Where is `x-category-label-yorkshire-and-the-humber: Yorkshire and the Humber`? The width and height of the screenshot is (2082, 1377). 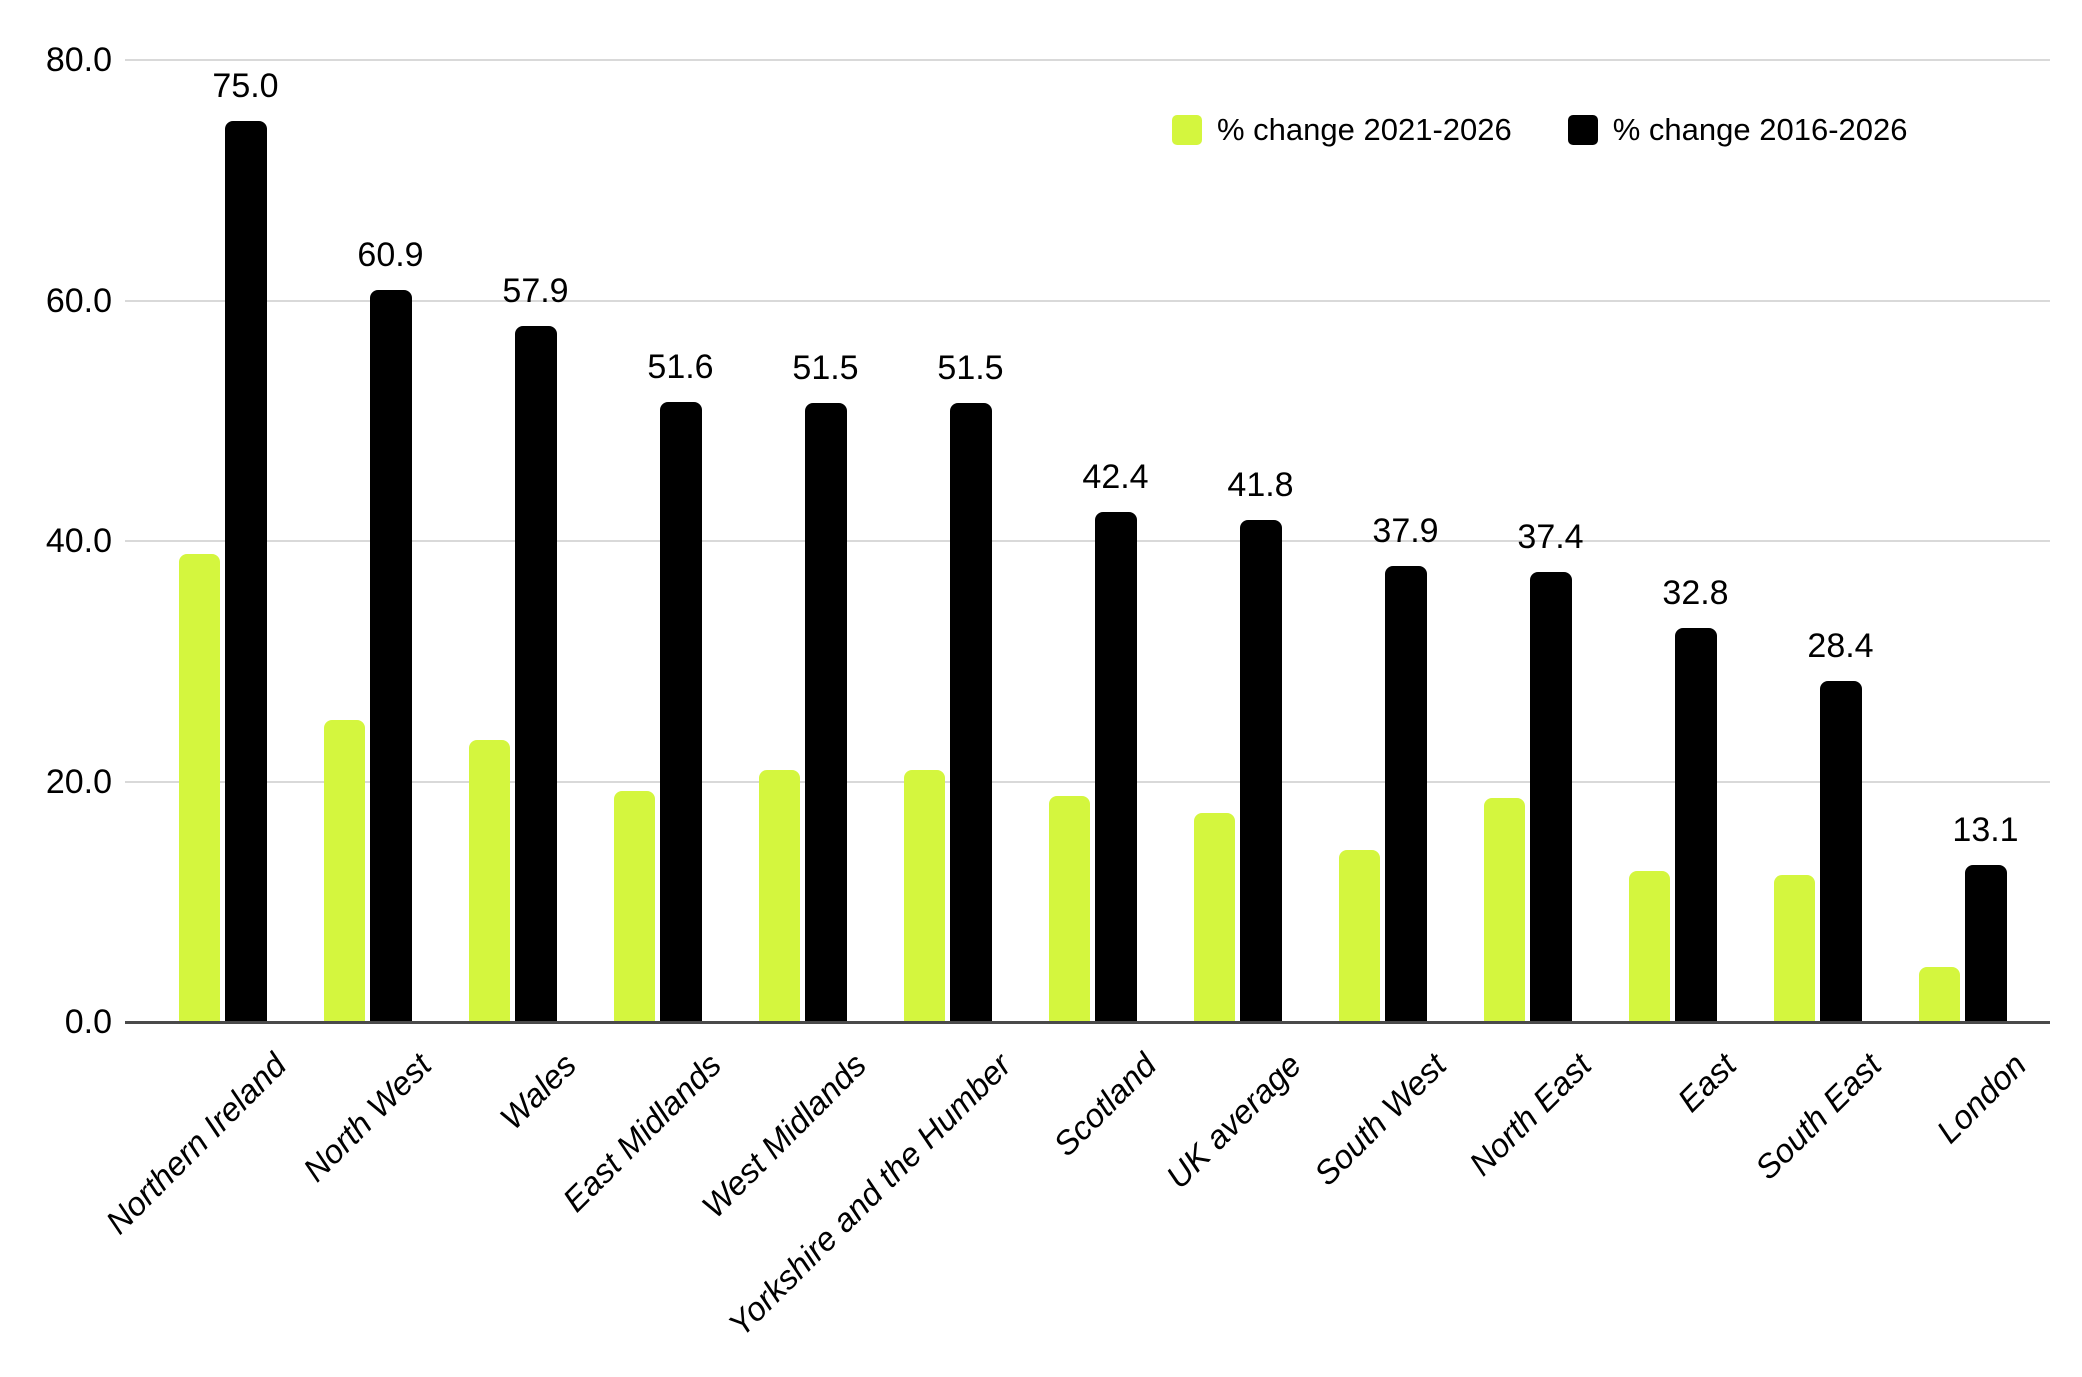 x-category-label-yorkshire-and-the-humber: Yorkshire and the Humber is located at coordinates (869, 1195).